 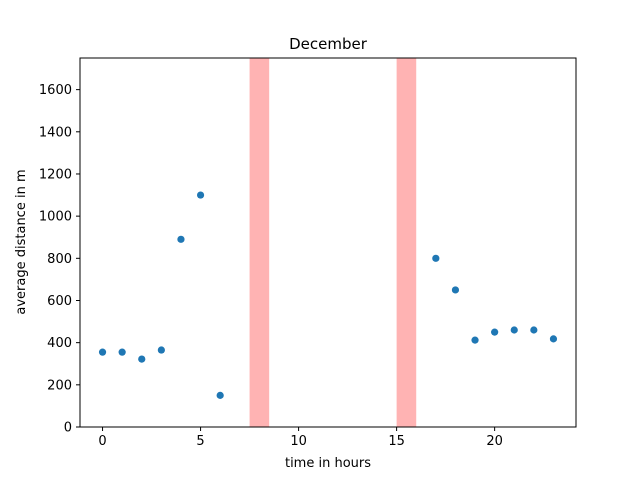 I want to click on y-tick-label: 1400, so click(x=55, y=132).